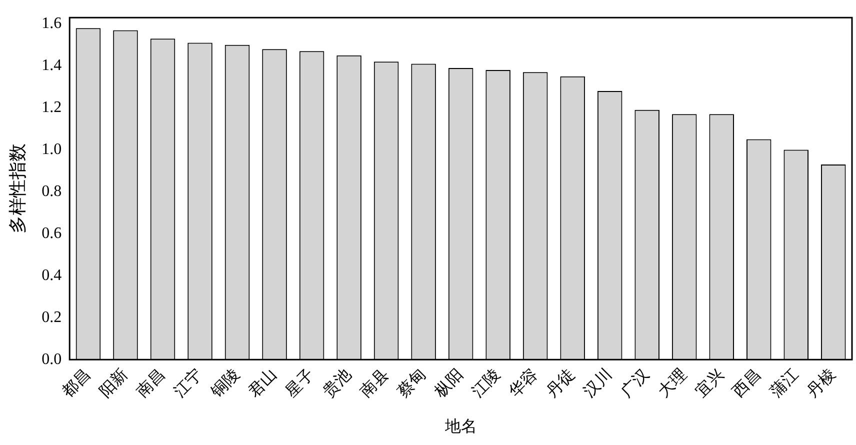 This screenshot has height=445, width=856. I want to click on x-tick-label: 阳新, so click(114, 383).